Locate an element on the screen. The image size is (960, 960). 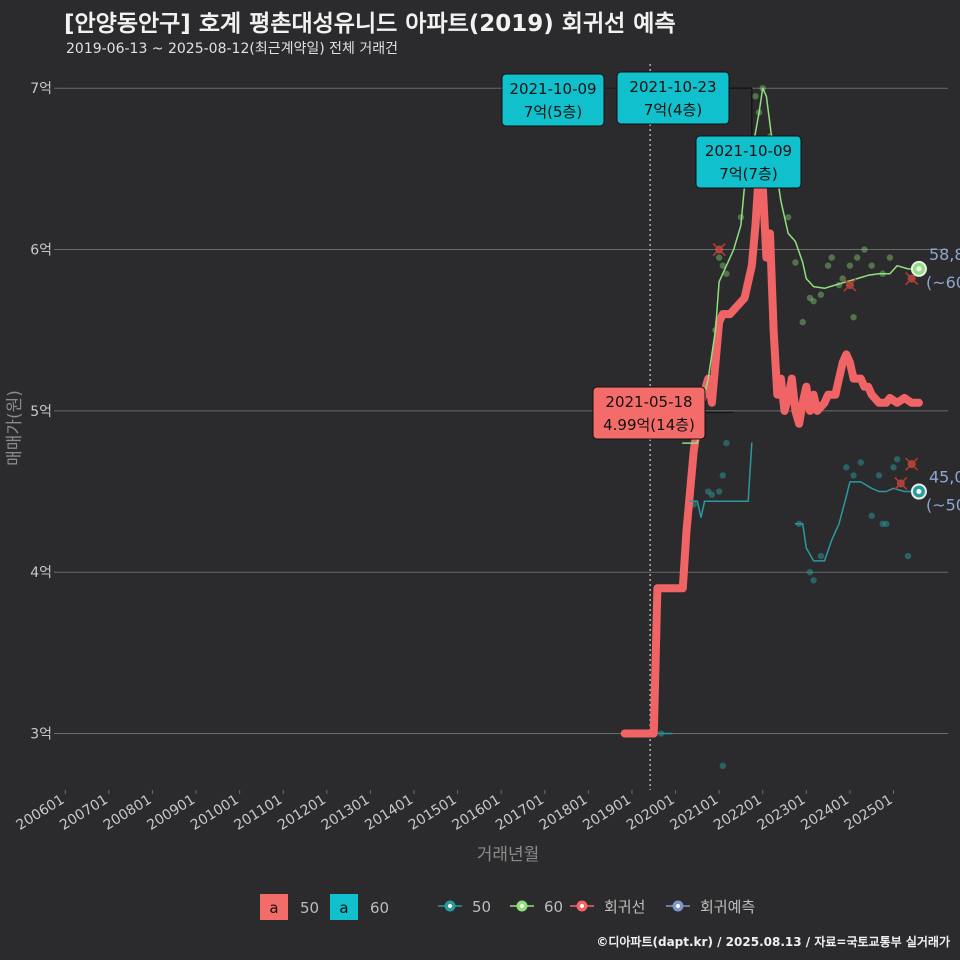
y-tick-label: 7억 is located at coordinates (41, 89).